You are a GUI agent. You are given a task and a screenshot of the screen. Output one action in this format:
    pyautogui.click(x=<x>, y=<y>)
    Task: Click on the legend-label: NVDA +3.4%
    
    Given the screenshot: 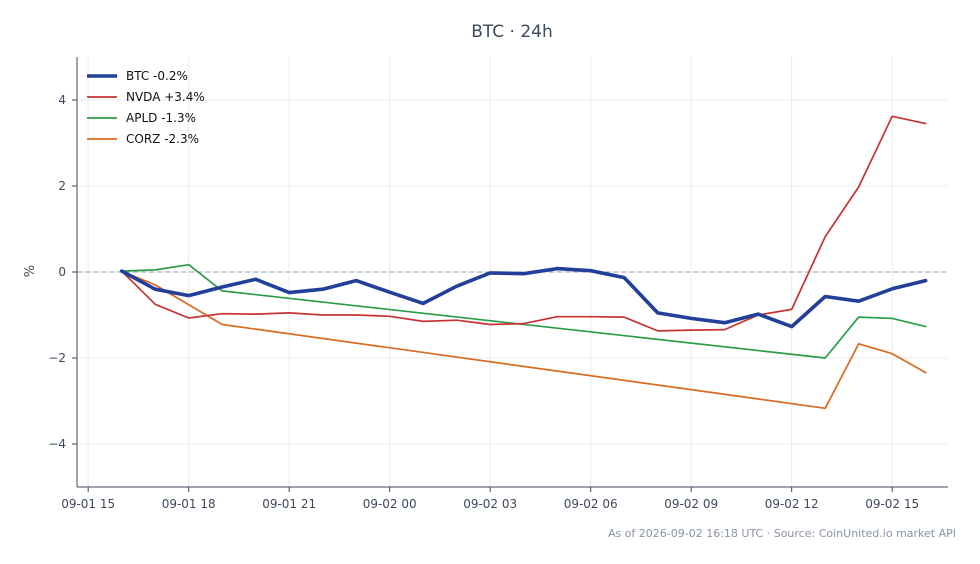 What is the action you would take?
    pyautogui.click(x=165, y=97)
    